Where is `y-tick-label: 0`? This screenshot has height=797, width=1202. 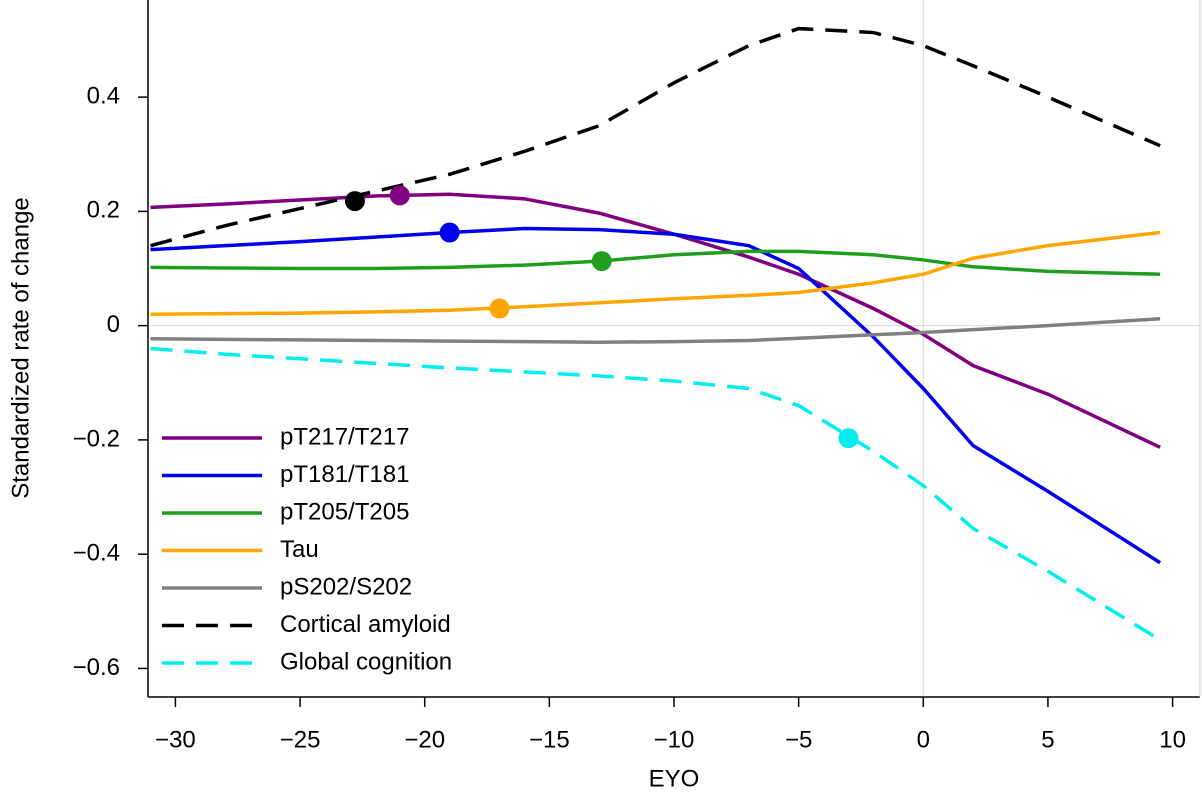
y-tick-label: 0 is located at coordinates (113, 324).